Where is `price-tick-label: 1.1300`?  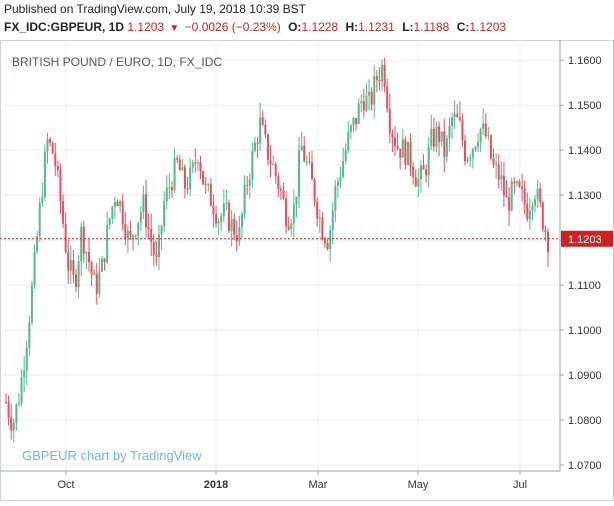 price-tick-label: 1.1300 is located at coordinates (585, 196).